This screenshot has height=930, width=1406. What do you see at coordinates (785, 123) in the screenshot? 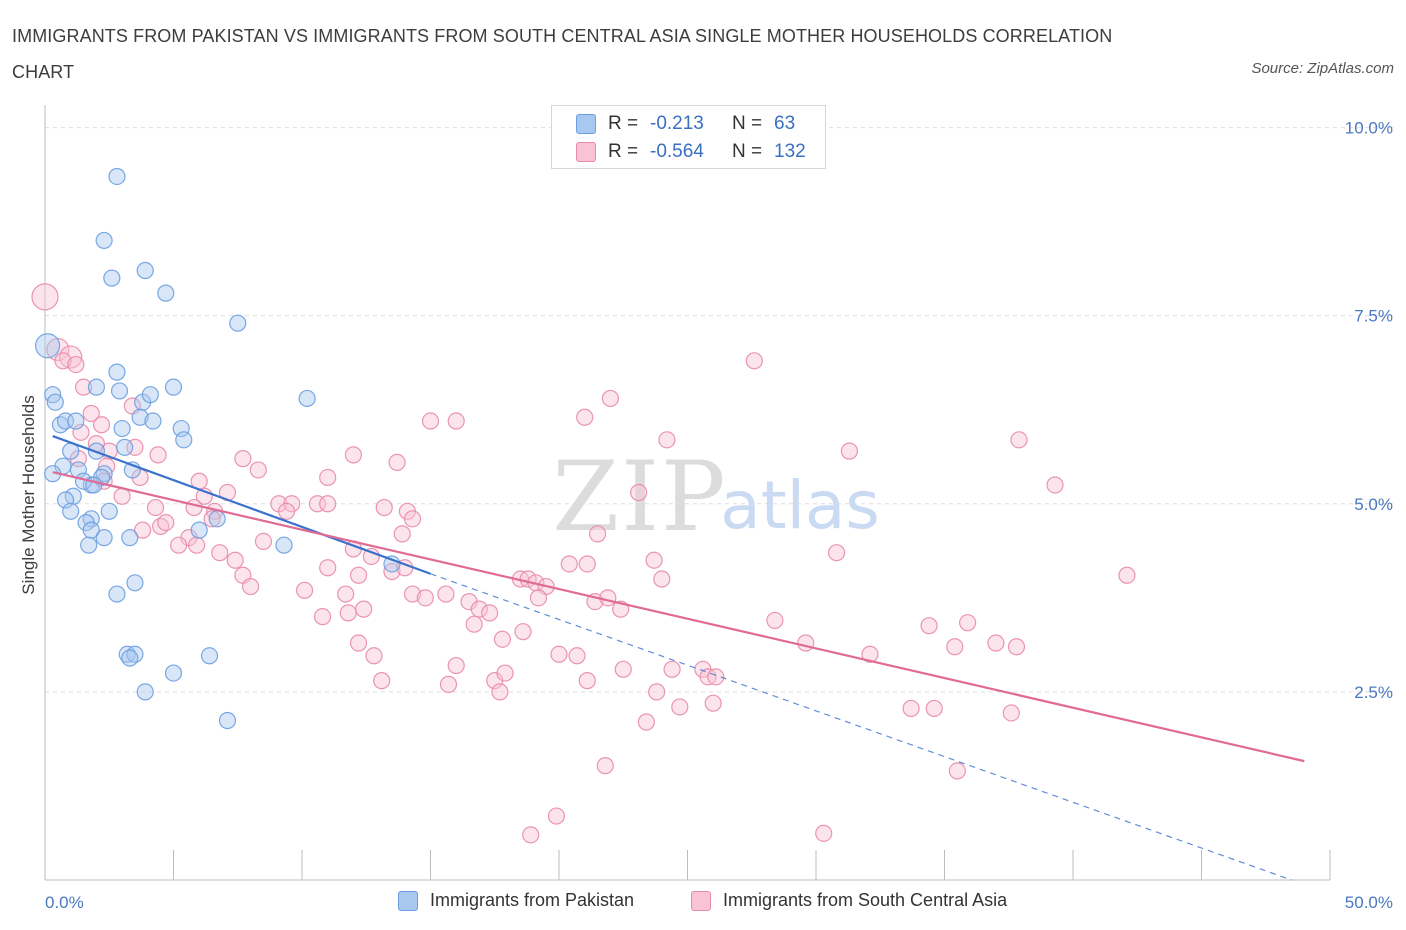
I see `n-value: 63` at bounding box center [785, 123].